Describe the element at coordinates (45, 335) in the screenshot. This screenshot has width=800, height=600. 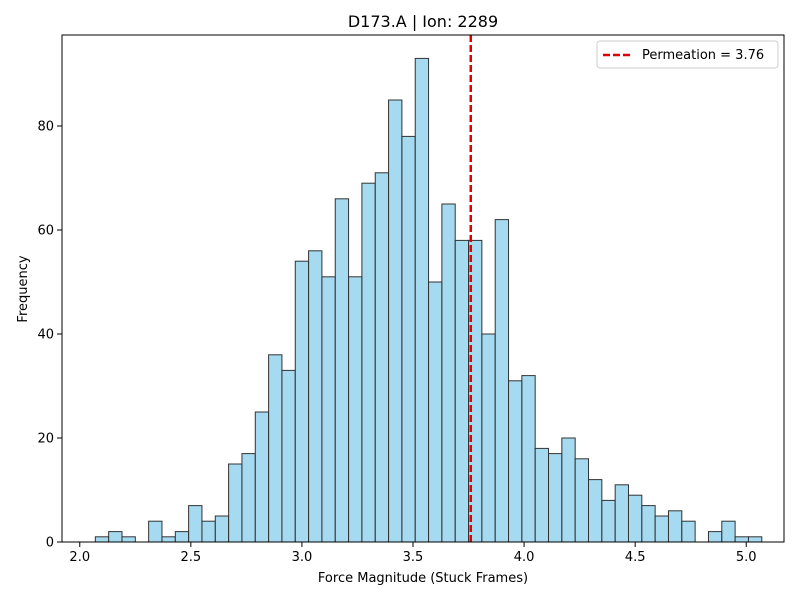
I see `y-tick-label: 40` at that location.